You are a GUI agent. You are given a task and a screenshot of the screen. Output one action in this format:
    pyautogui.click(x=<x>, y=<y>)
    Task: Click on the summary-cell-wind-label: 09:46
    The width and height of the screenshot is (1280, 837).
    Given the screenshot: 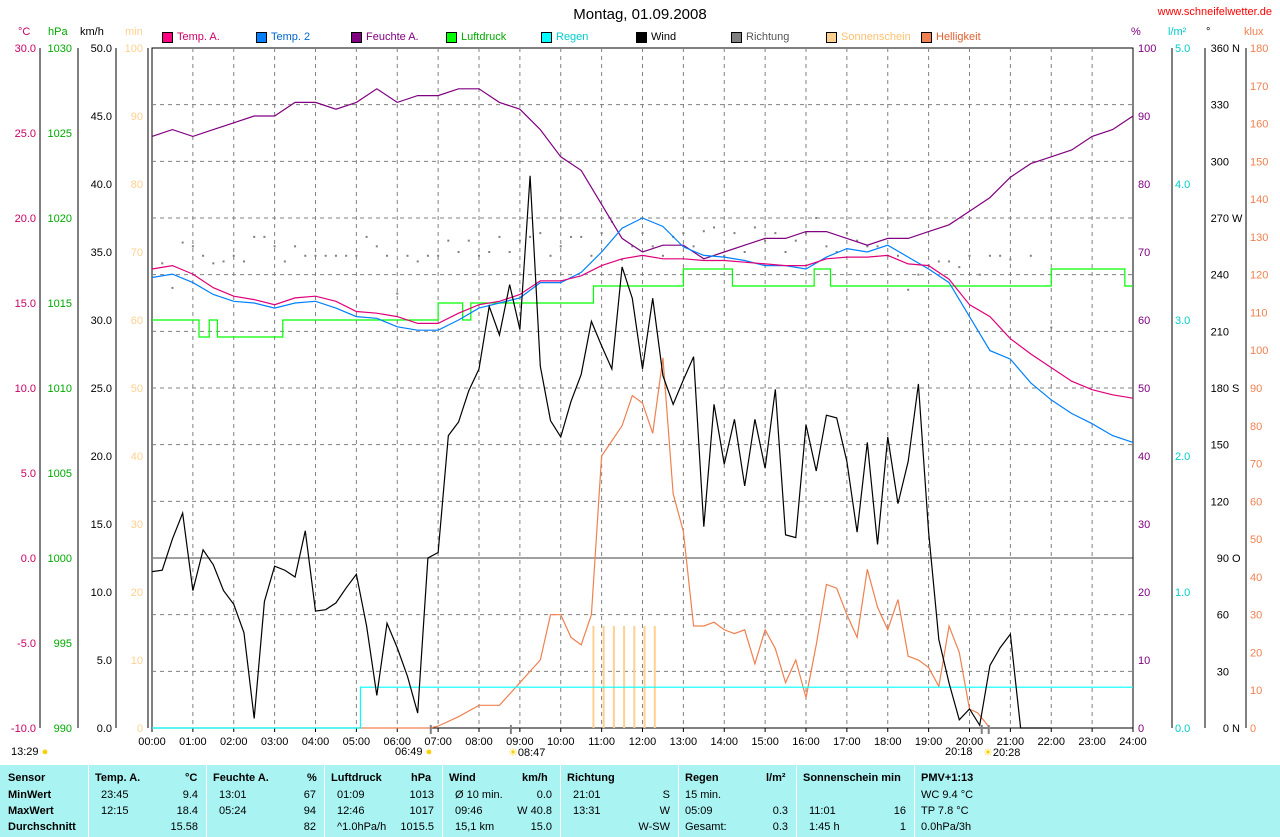 What is the action you would take?
    pyautogui.click(x=469, y=811)
    